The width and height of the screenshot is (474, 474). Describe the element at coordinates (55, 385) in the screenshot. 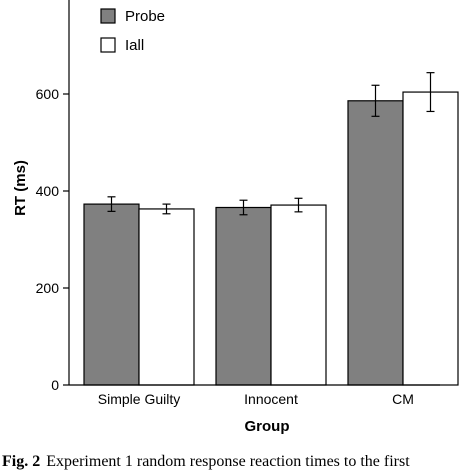

I see `y-tick-label: 0` at that location.